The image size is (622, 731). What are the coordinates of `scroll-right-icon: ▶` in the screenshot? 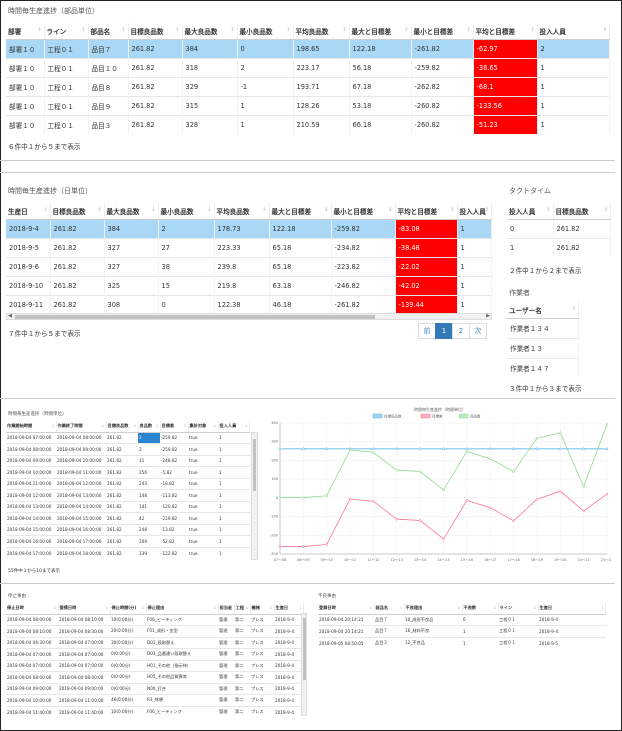 It's located at (488, 316).